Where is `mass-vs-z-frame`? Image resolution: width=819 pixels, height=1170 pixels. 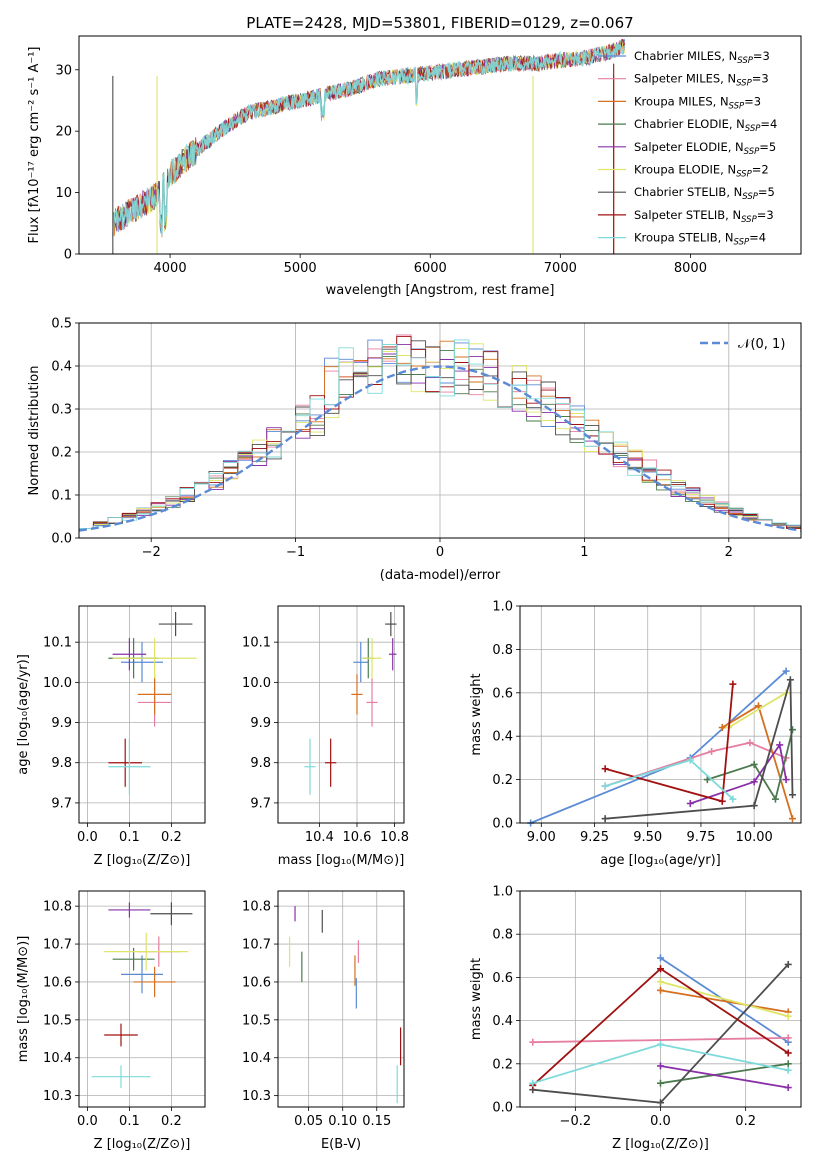 mass-vs-z-frame is located at coordinates (142, 999).